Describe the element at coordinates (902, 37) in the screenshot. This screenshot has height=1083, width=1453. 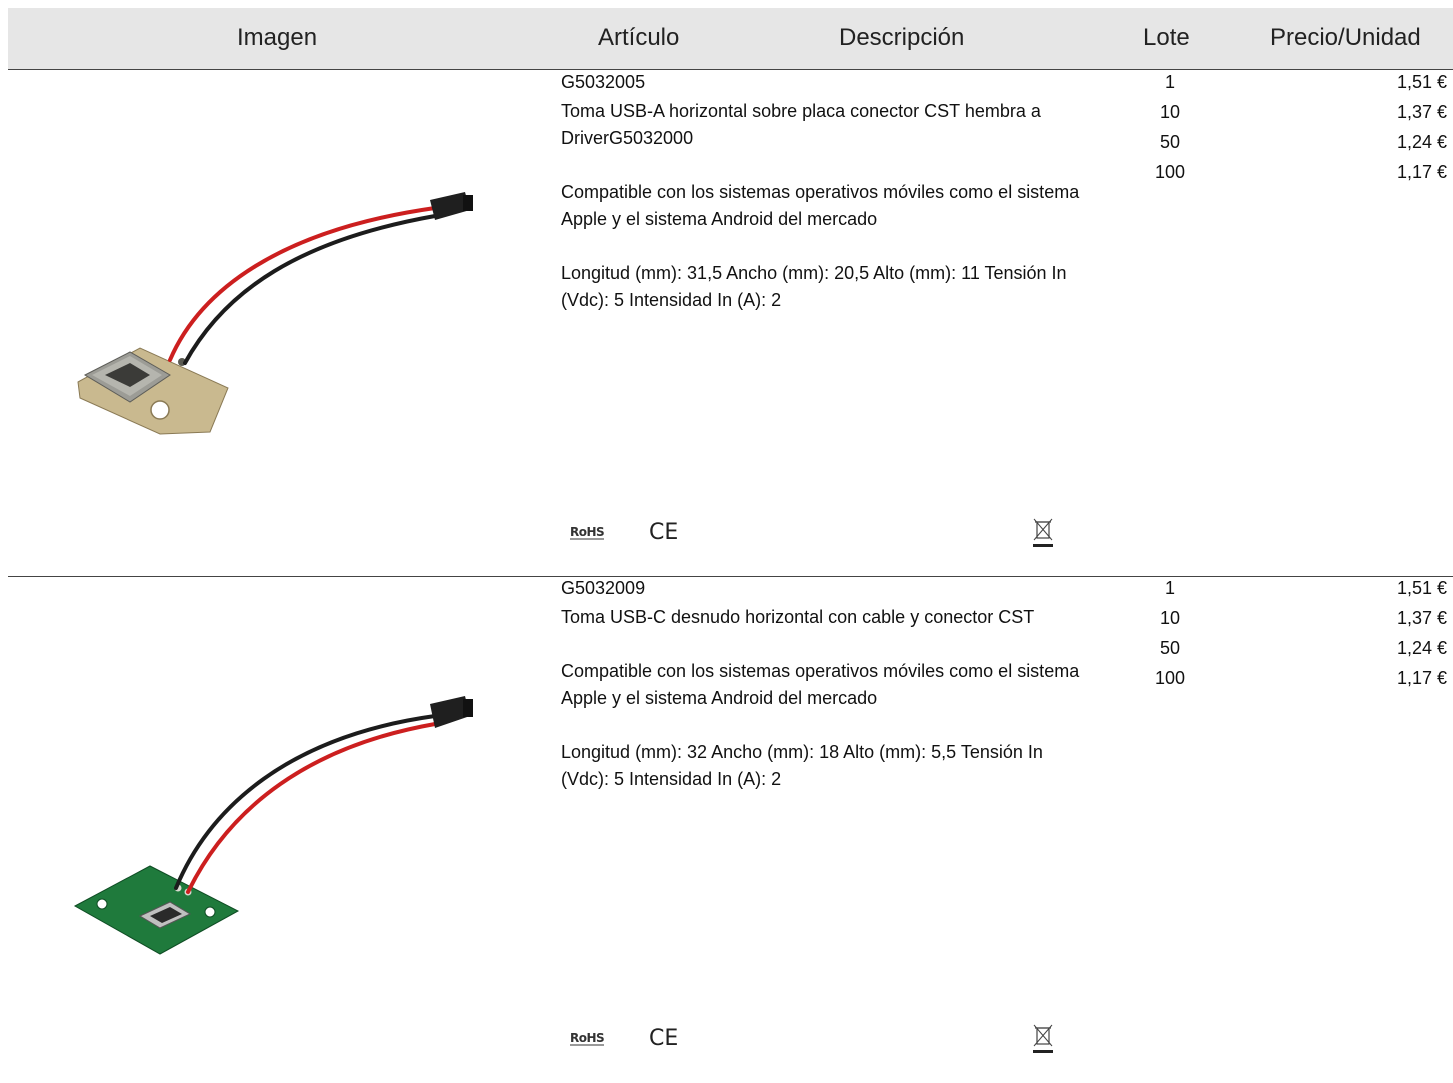
I see `column-header-descripcion: Descripción` at that location.